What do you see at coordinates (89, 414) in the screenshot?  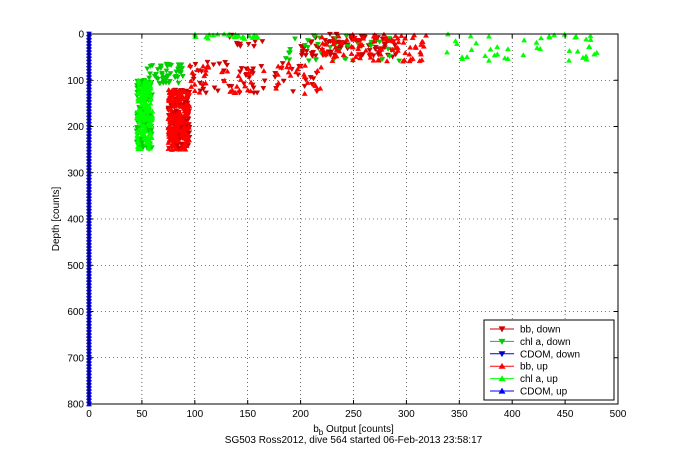 I see `x-tick-label: 0` at bounding box center [89, 414].